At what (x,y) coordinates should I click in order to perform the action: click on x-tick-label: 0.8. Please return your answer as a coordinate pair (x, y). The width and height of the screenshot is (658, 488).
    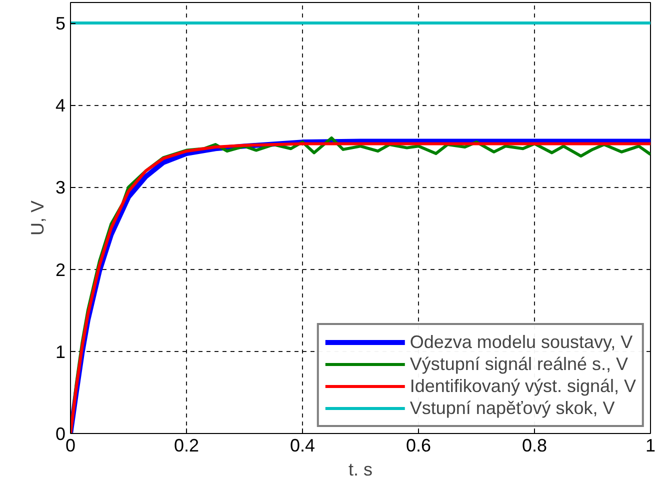
    Looking at the image, I should click on (535, 446).